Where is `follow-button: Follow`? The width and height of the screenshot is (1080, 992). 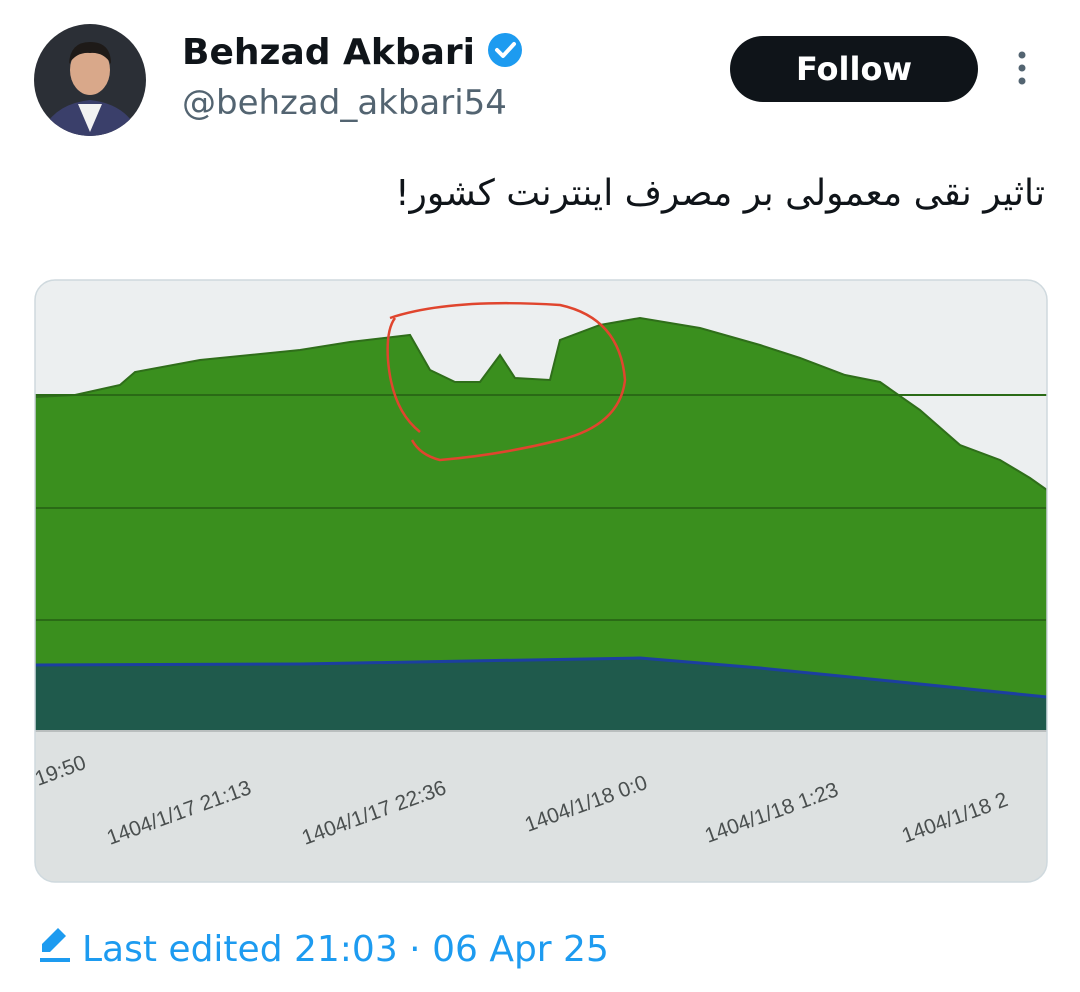 follow-button: Follow is located at coordinates (854, 69).